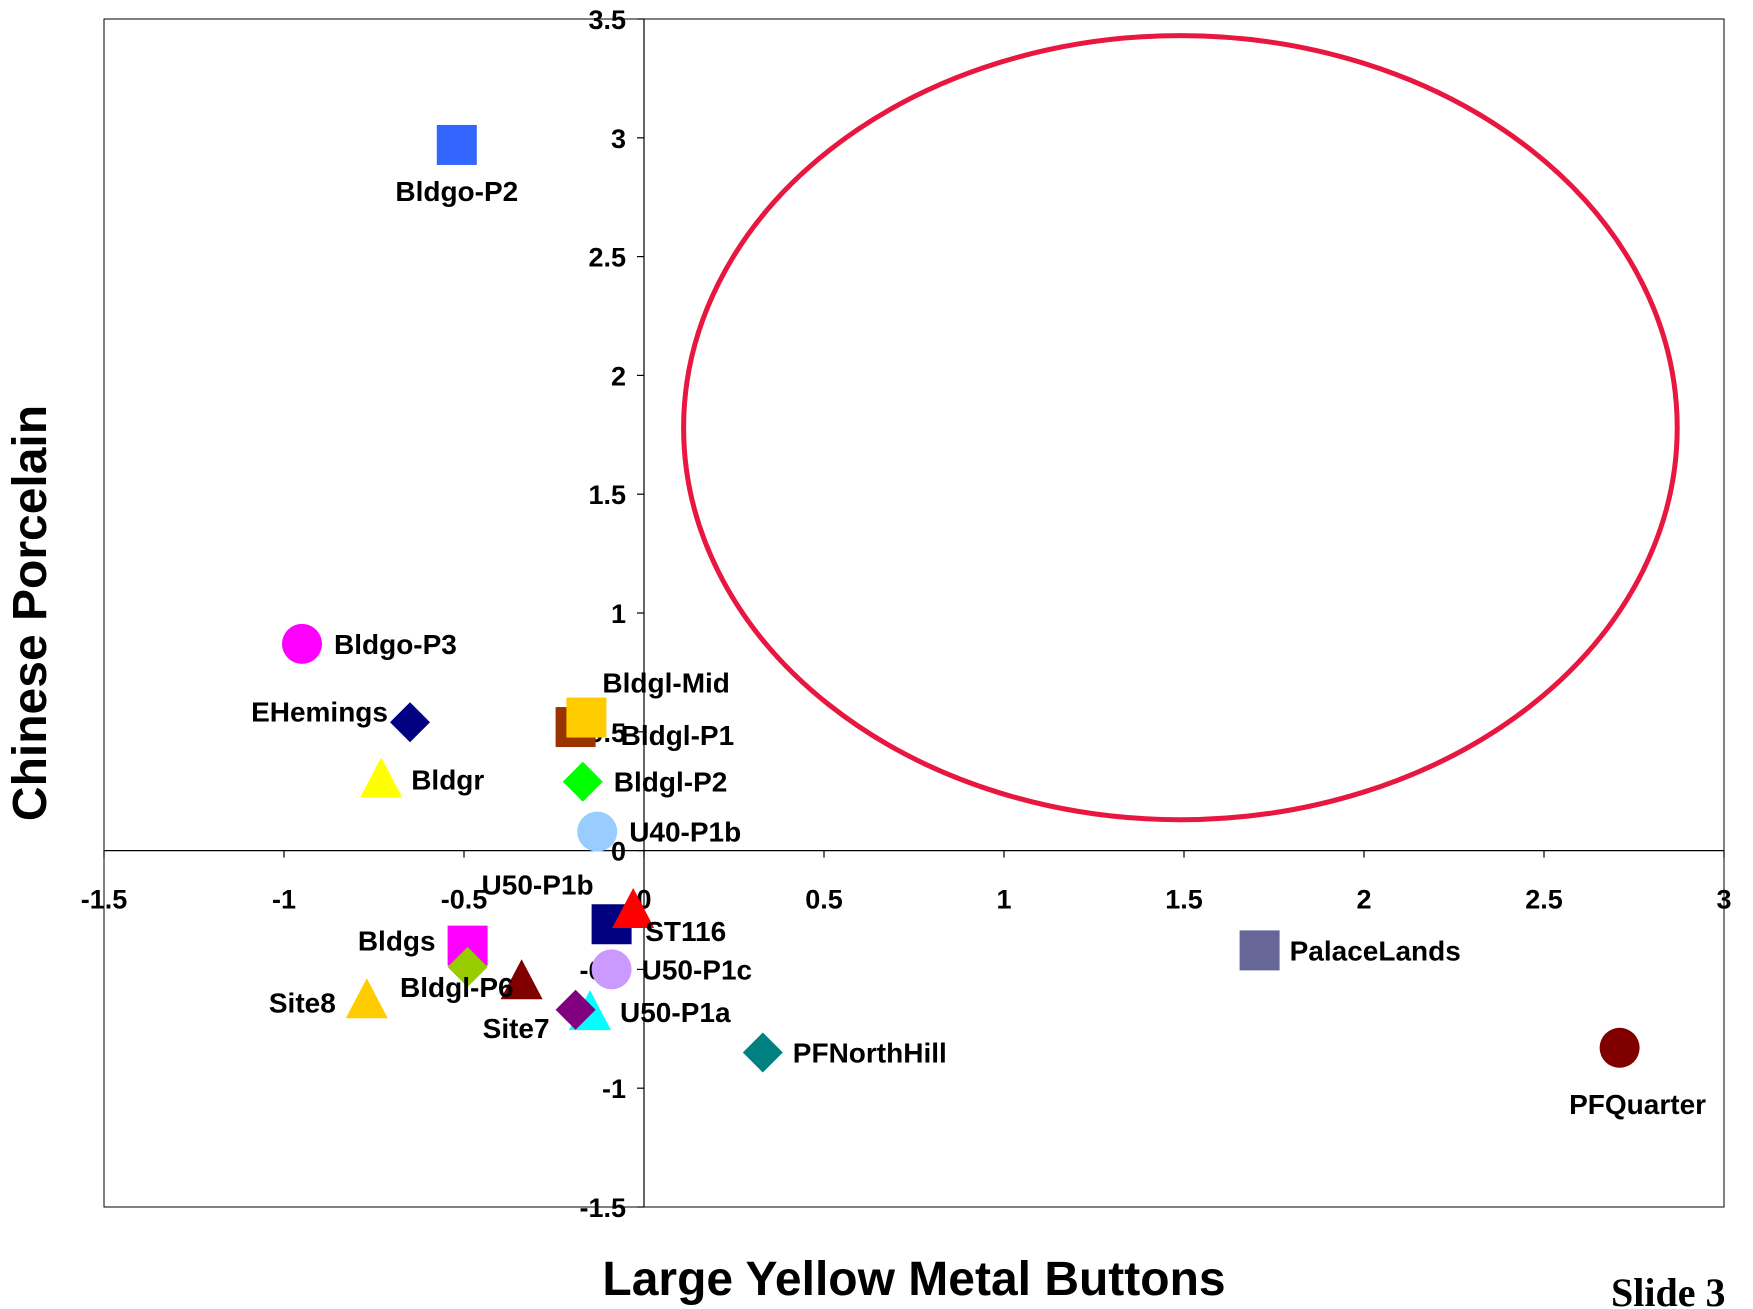 The image size is (1753, 1309). Describe the element at coordinates (447, 779) in the screenshot. I see `point-label: Bldgr` at that location.